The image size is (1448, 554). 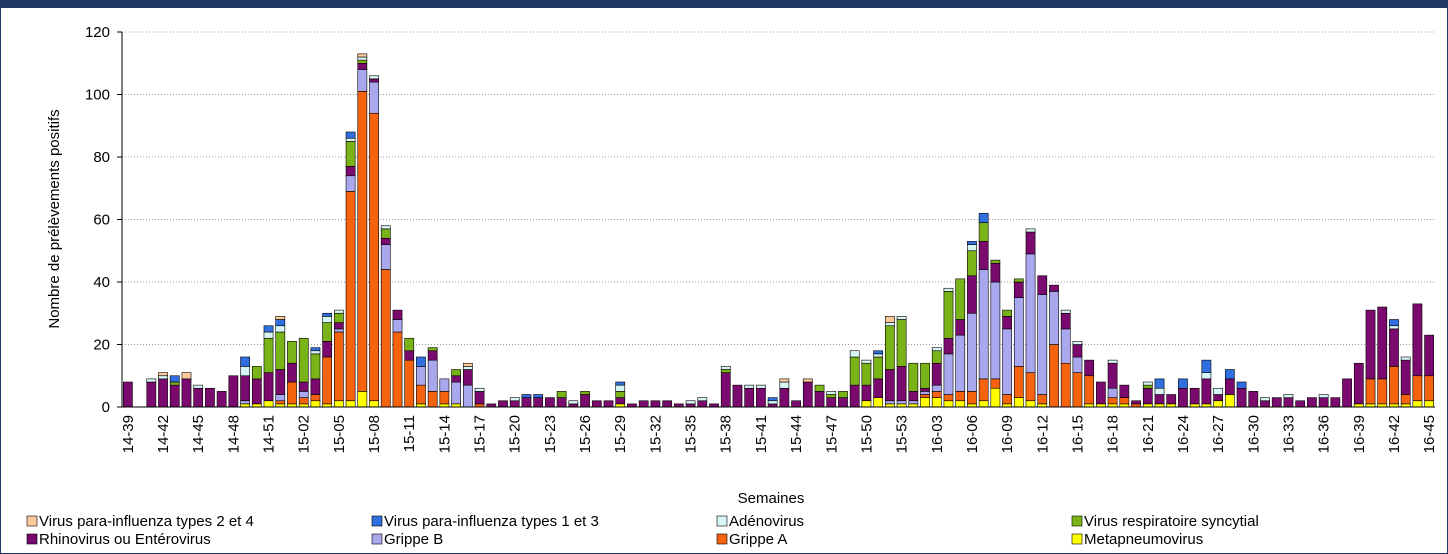 What do you see at coordinates (1288, 434) in the screenshot?
I see `x-tick-label: 16-33` at bounding box center [1288, 434].